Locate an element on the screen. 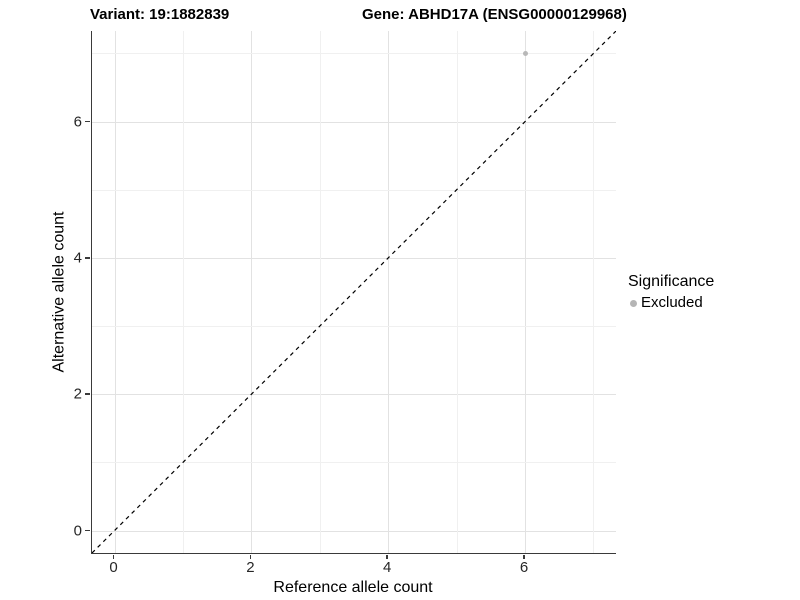  plot-title-gene: Gene: ABHD17A (ENSG00000129968) is located at coordinates (494, 14).